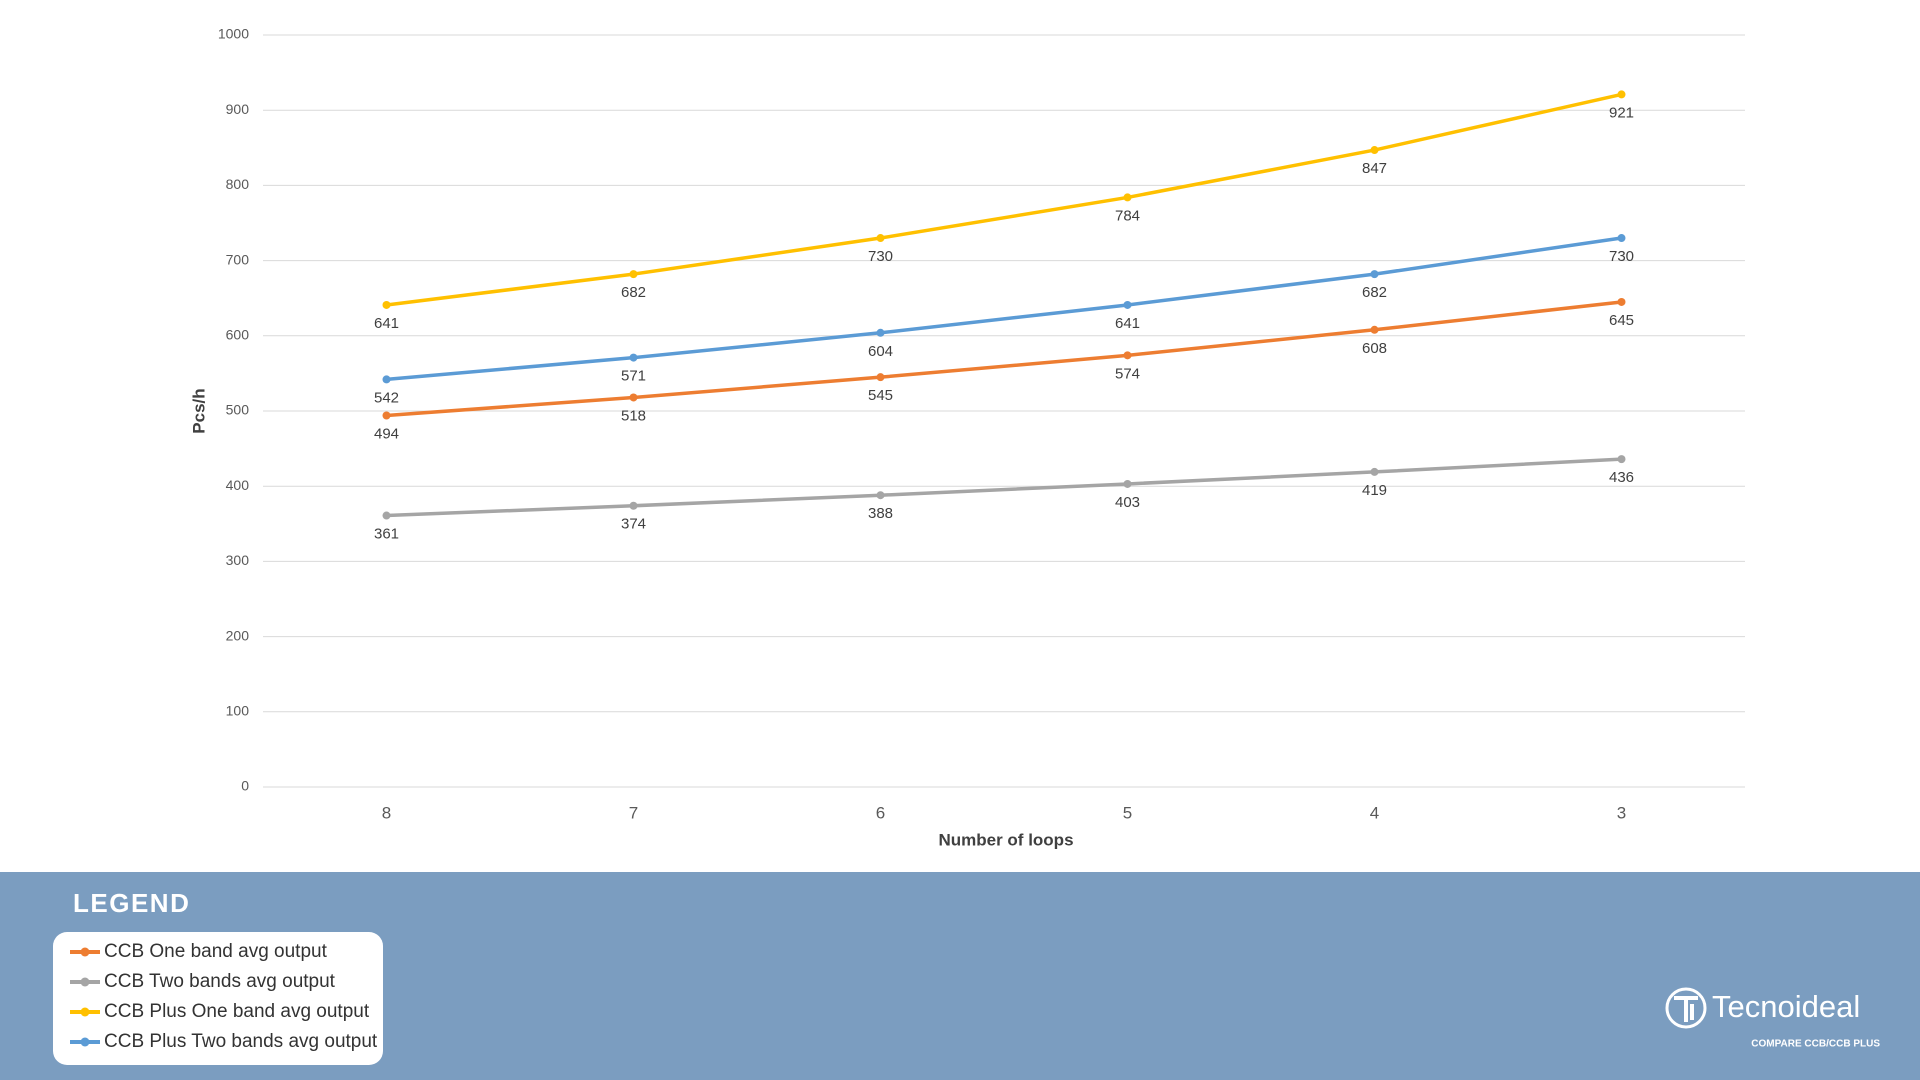  What do you see at coordinates (1621, 112) in the screenshot?
I see `data-label: 921` at bounding box center [1621, 112].